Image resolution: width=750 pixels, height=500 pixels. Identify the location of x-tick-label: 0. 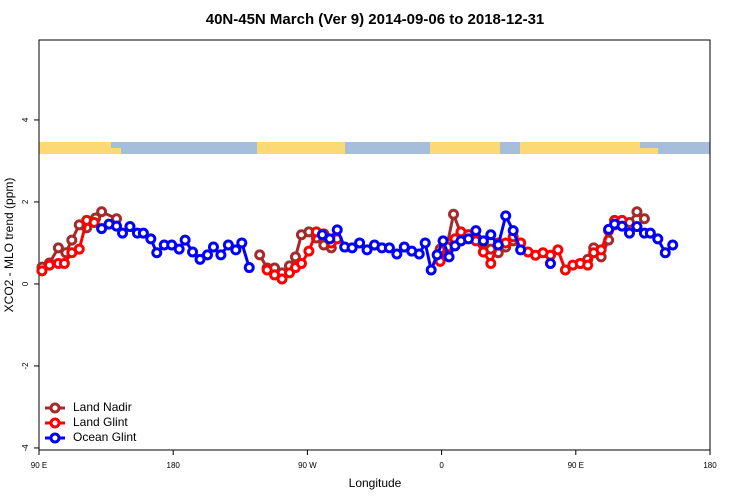
(441, 465).